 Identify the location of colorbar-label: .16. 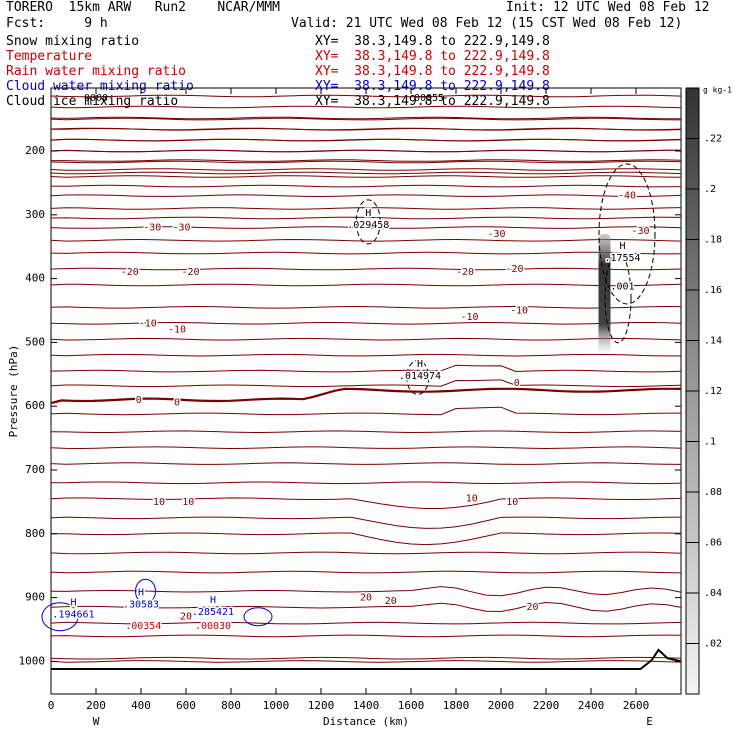
(713, 290).